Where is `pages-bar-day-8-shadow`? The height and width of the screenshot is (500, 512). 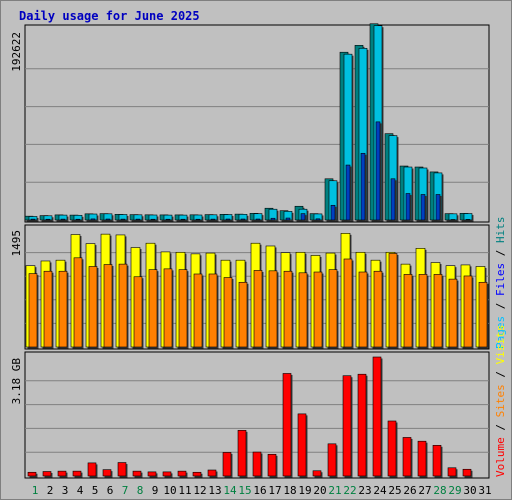
pages-bar-day-8-shadow is located at coordinates (139, 221).